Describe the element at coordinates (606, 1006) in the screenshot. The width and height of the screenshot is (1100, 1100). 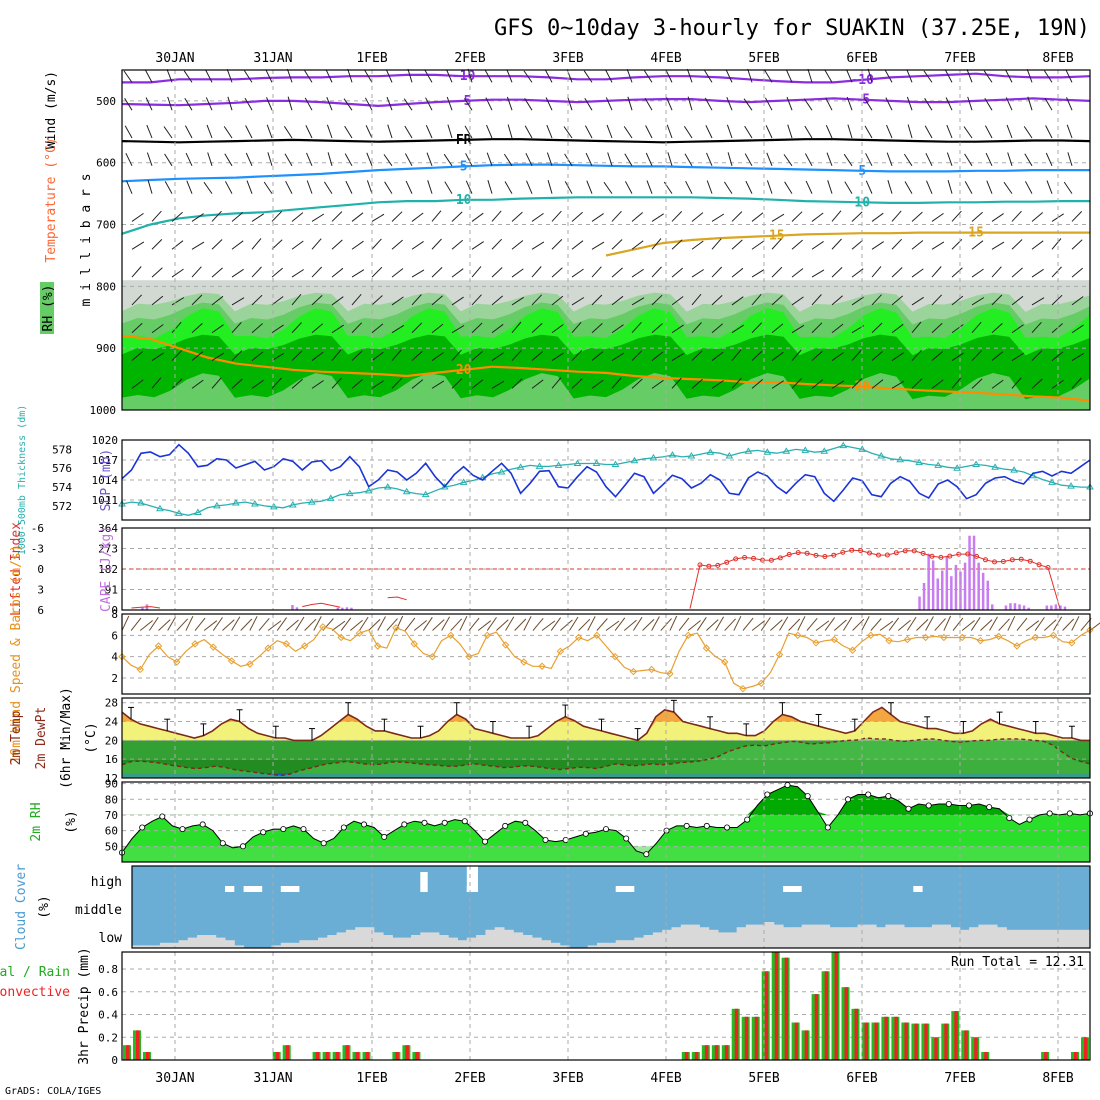
I see `precip-frame` at that location.